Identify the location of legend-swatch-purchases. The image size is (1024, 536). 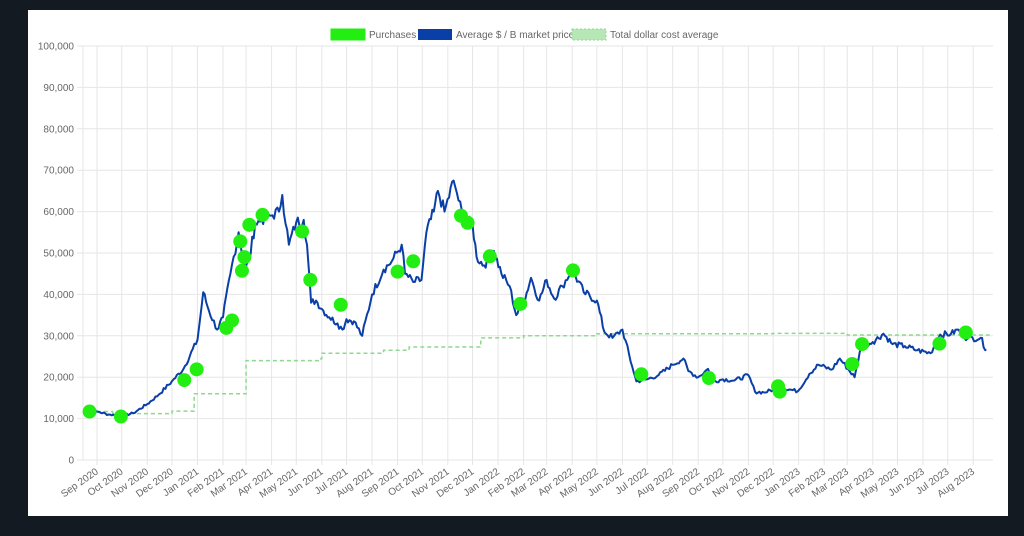
(348, 34).